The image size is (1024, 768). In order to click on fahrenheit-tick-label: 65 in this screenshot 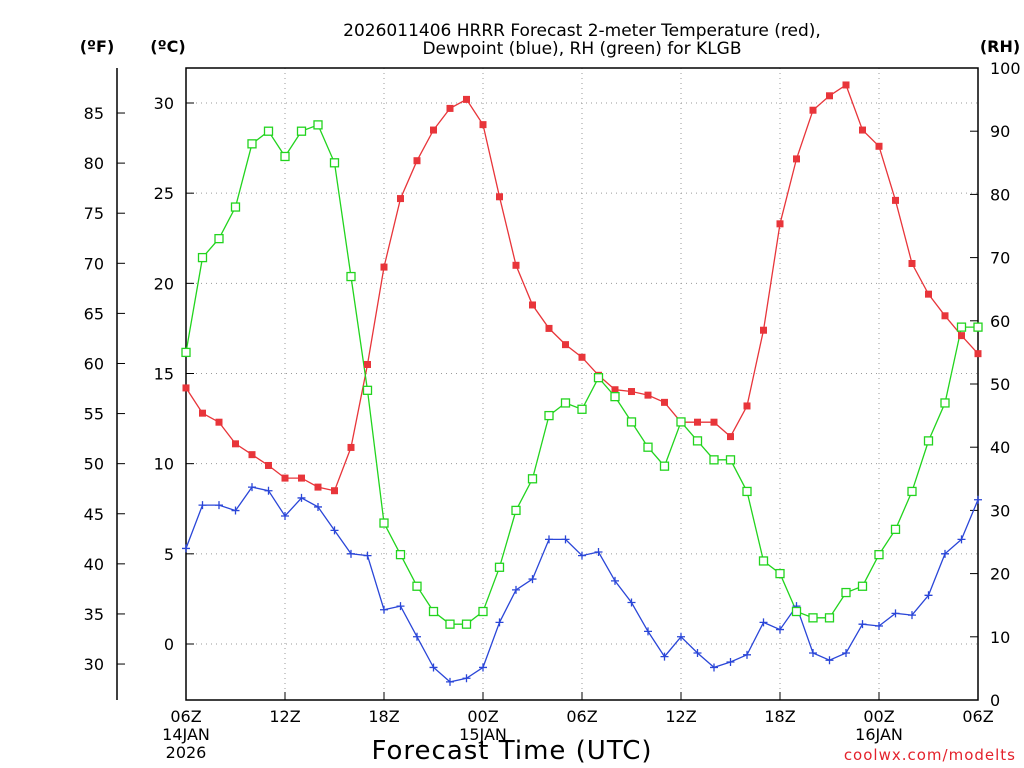, I will do `click(94, 313)`.